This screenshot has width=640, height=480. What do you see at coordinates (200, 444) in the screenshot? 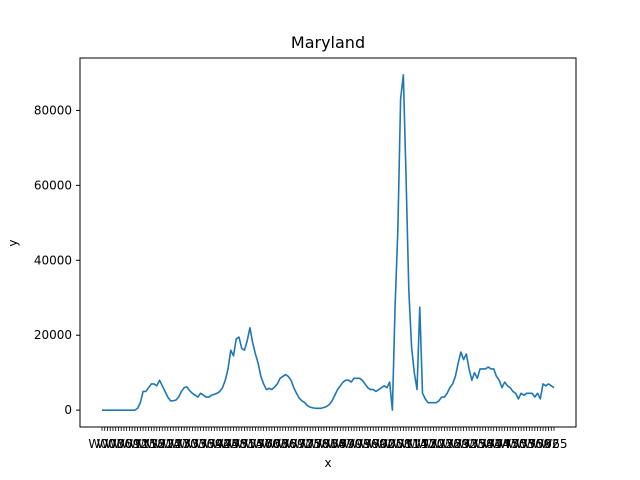
I see `x-tick-label: W36` at bounding box center [200, 444].